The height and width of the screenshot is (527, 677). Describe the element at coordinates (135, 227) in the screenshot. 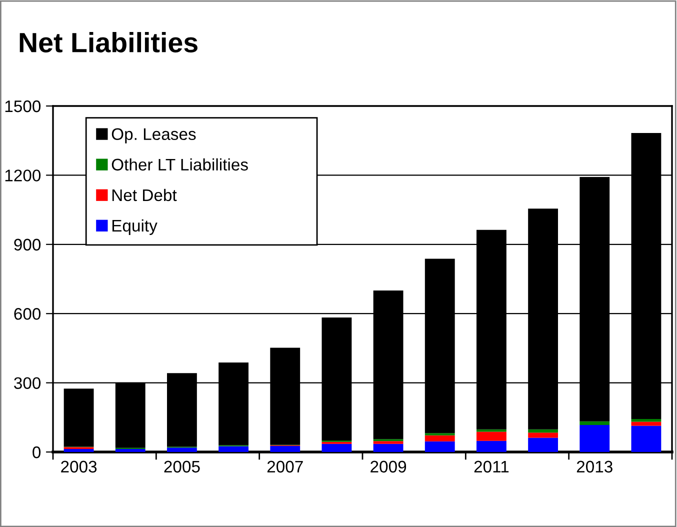

I see `legend-label: Equity` at that location.